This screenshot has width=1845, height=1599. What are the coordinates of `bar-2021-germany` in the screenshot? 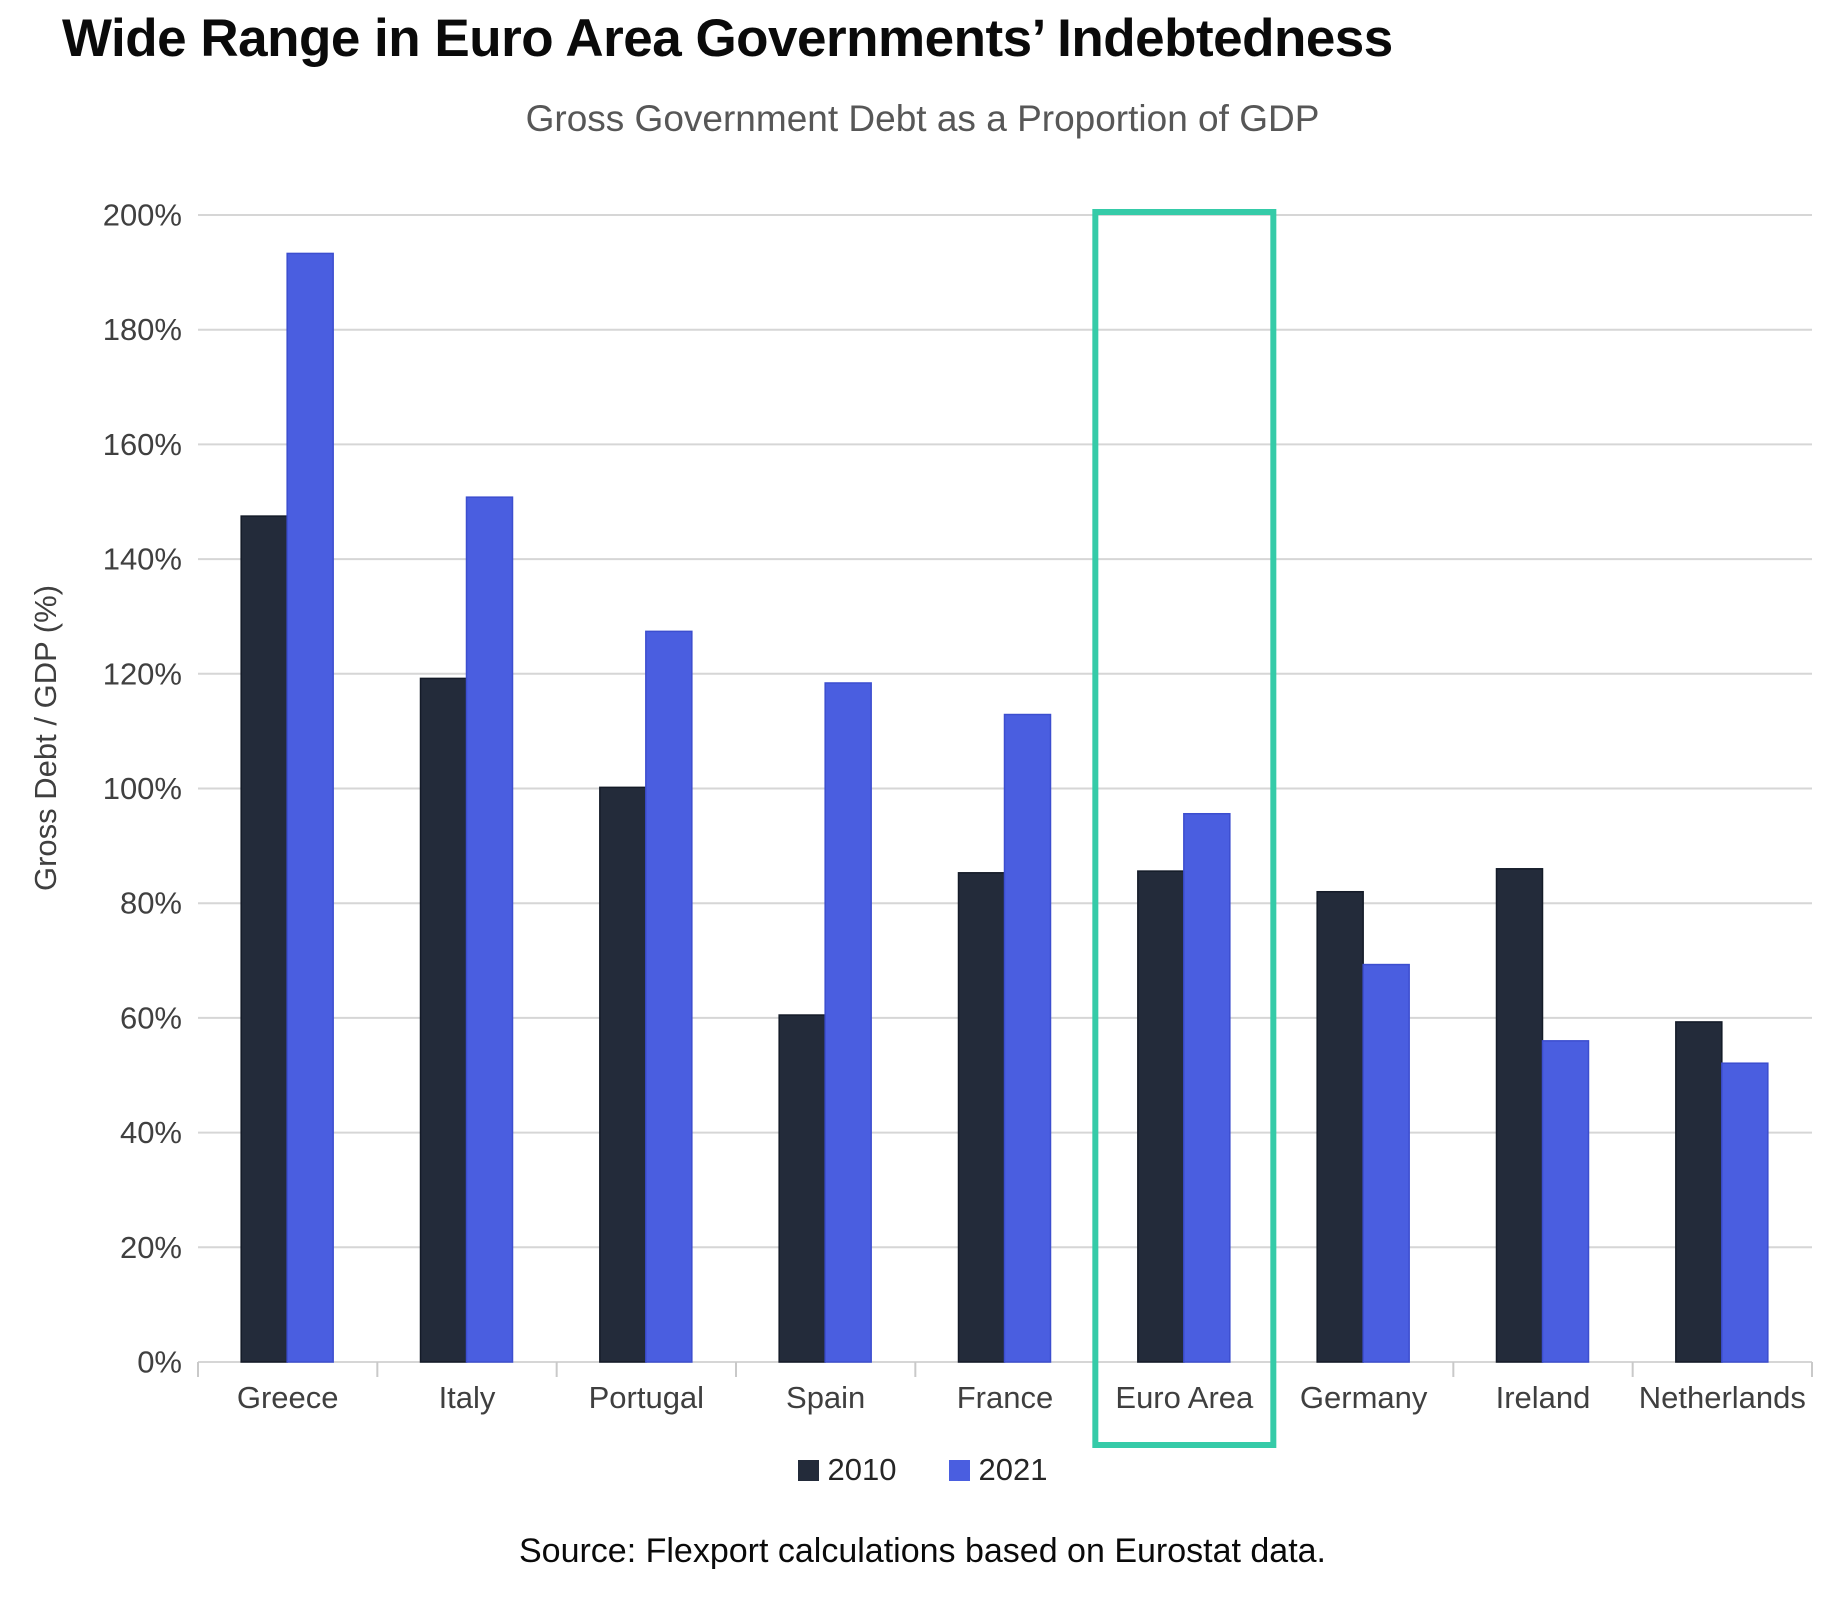 It's located at (1386, 1163).